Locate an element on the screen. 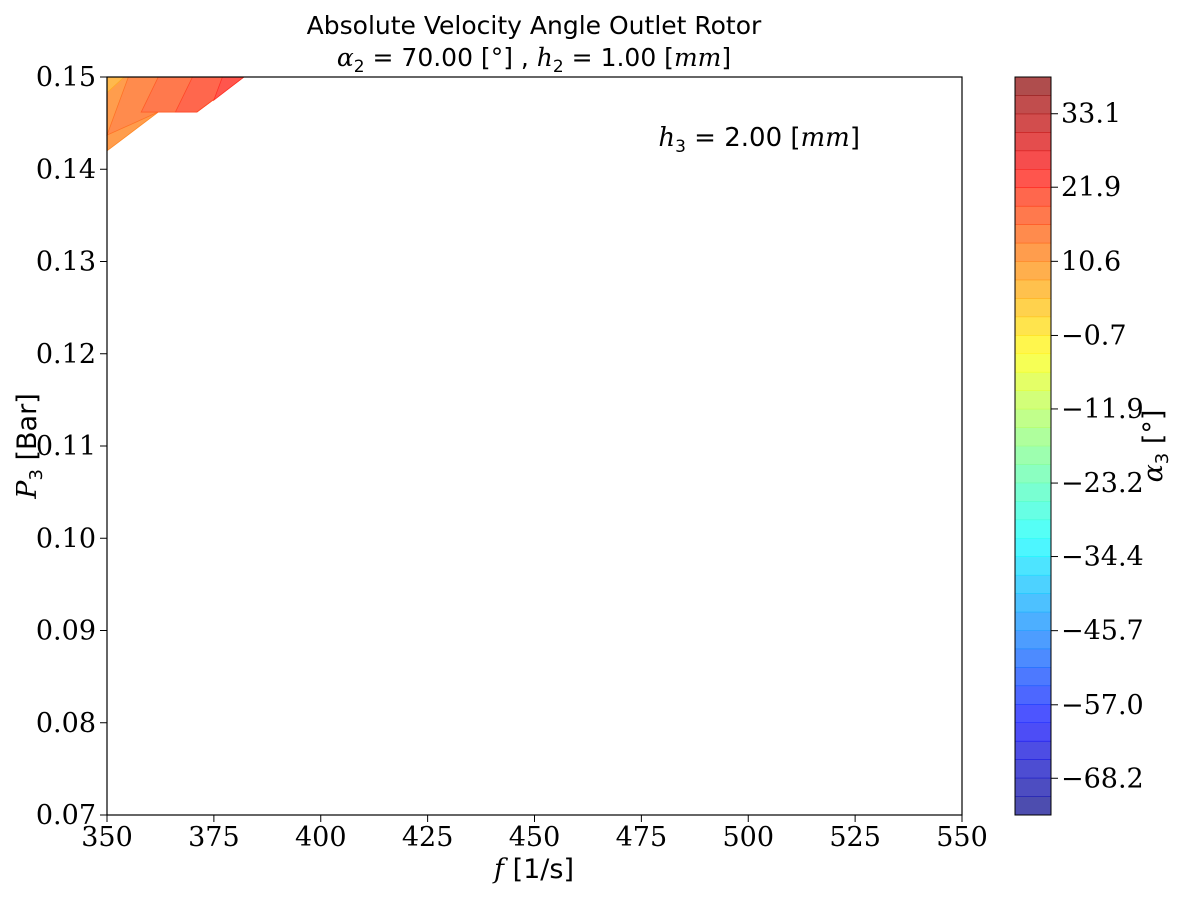  x-tick-label: 475 is located at coordinates (642, 837).